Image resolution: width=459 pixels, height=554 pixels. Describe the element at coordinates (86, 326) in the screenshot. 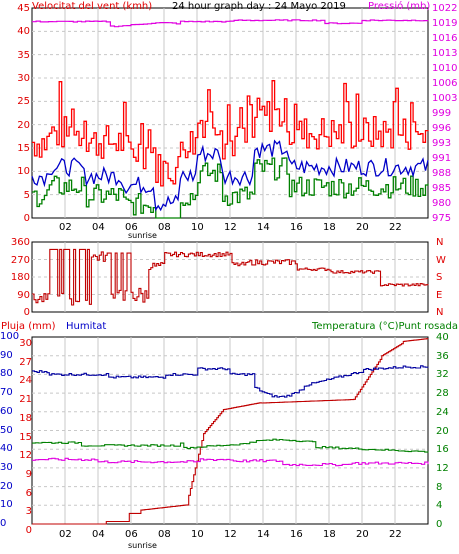

I see `humidity-axis-title: Humitat` at that location.